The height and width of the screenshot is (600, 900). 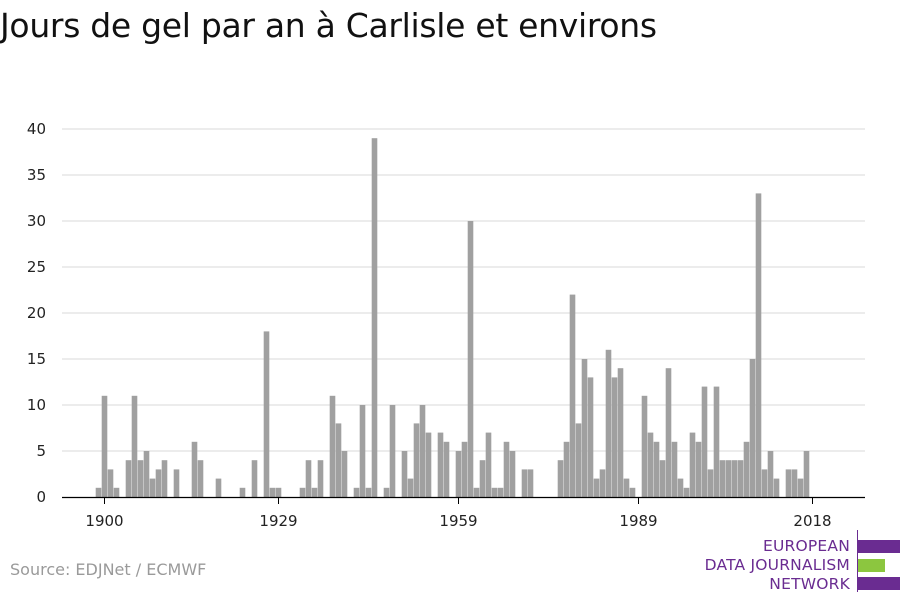 I want to click on bar-1938, so click(x=332, y=446).